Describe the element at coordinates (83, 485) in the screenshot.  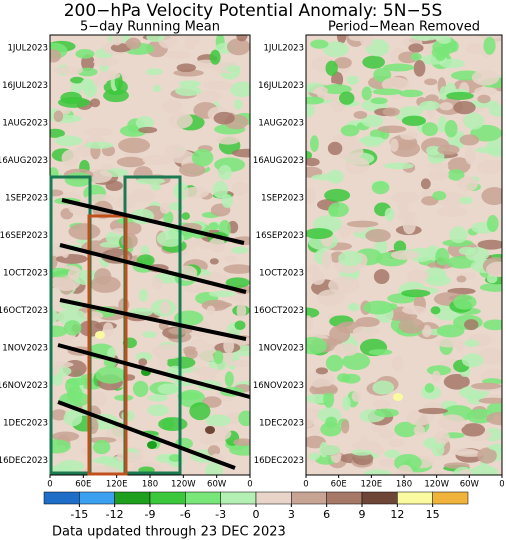
I see `x-tick-label: 60E` at that location.